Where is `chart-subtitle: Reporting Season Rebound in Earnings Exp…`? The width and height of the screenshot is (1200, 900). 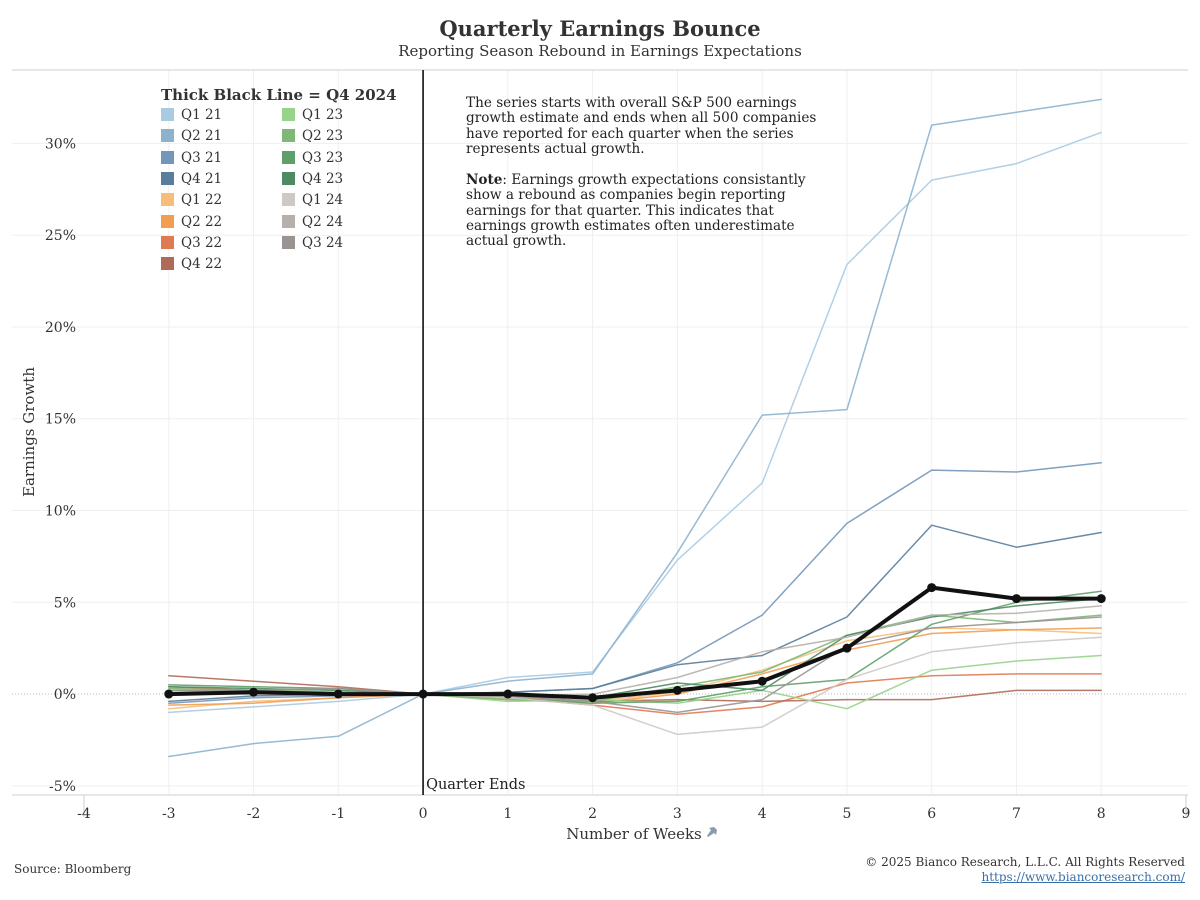 chart-subtitle: Reporting Season Rebound in Earnings Exp… is located at coordinates (600, 51).